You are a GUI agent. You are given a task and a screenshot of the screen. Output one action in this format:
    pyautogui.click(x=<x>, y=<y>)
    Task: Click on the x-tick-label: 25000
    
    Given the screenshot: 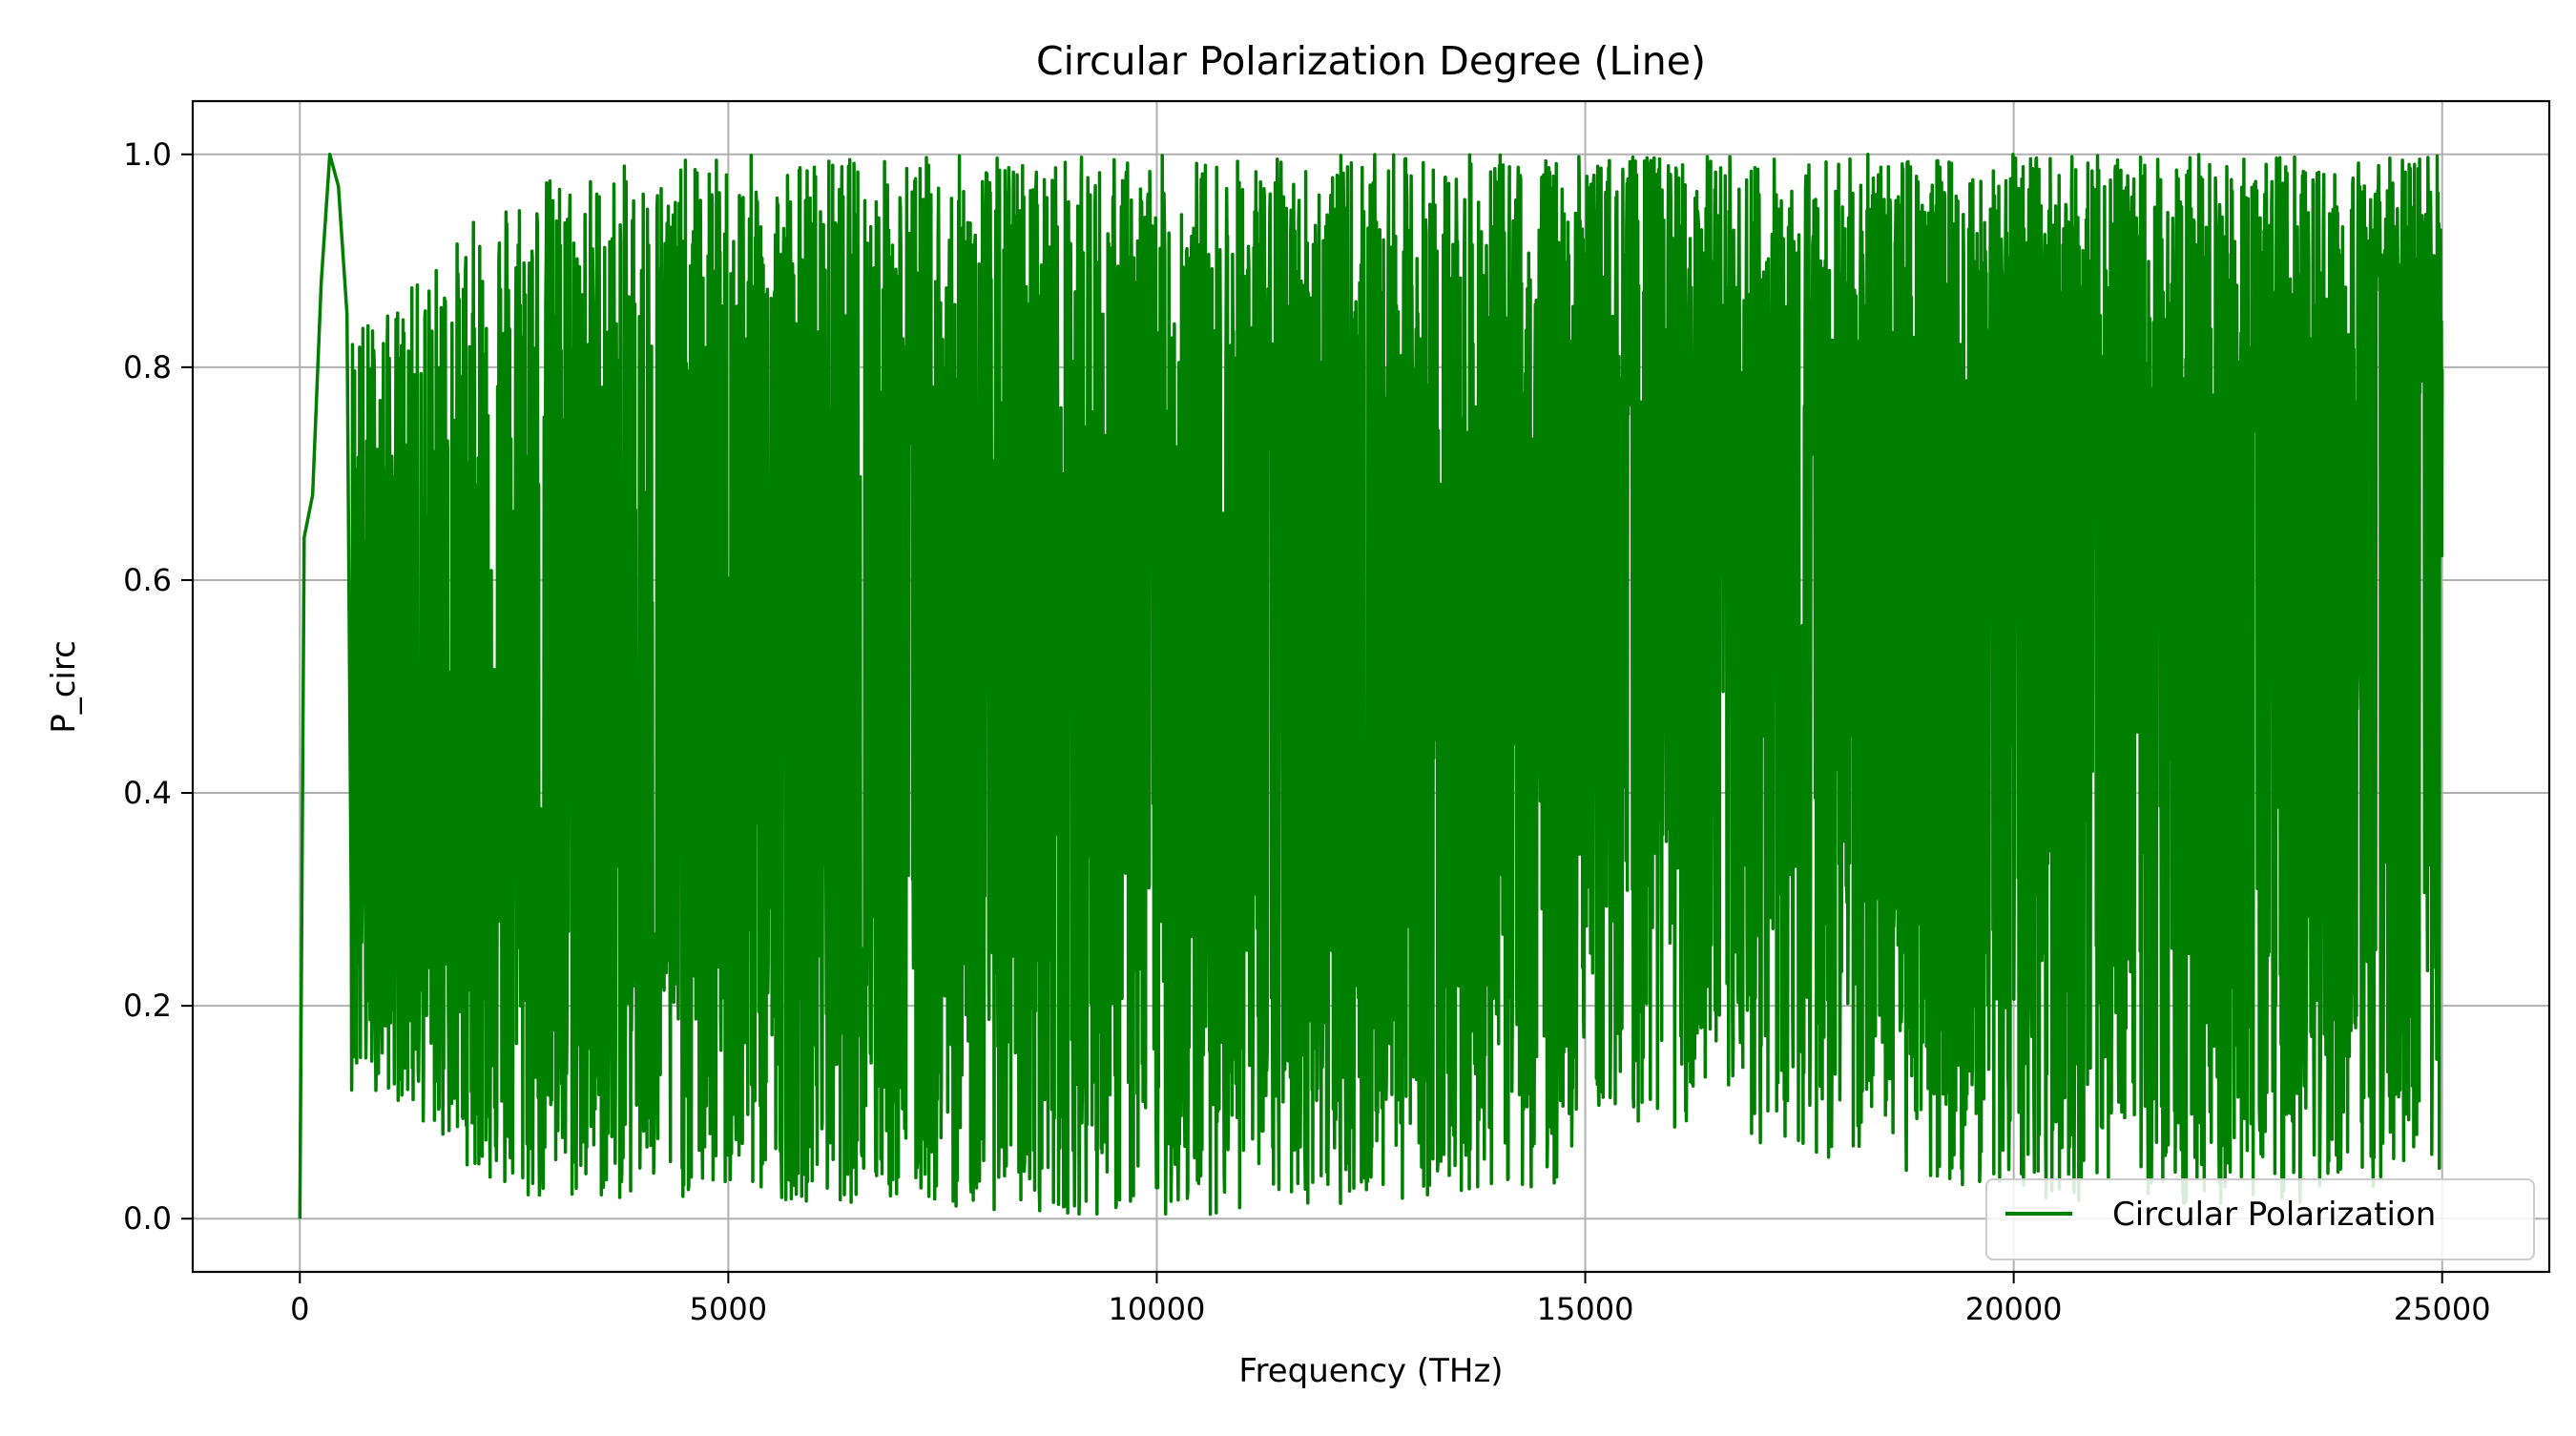 What is the action you would take?
    pyautogui.click(x=2442, y=1309)
    